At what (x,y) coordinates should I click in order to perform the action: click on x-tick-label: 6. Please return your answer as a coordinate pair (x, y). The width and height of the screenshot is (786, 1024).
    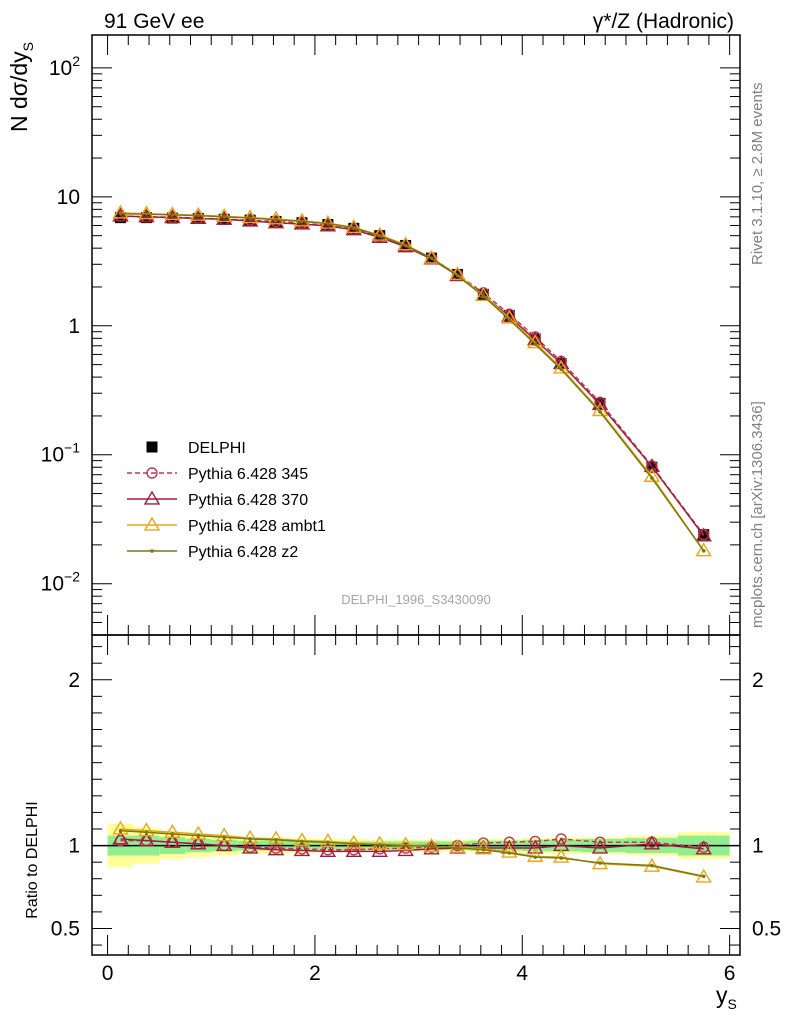
    Looking at the image, I should click on (730, 973).